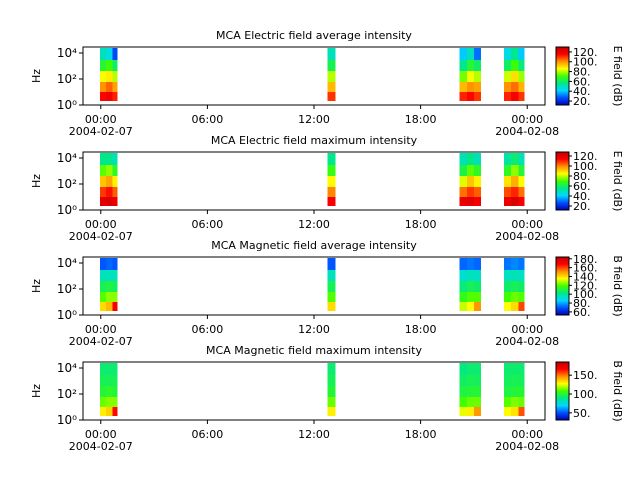  What do you see at coordinates (585, 268) in the screenshot?
I see `colorbar-tick-label: 160.` at bounding box center [585, 268].